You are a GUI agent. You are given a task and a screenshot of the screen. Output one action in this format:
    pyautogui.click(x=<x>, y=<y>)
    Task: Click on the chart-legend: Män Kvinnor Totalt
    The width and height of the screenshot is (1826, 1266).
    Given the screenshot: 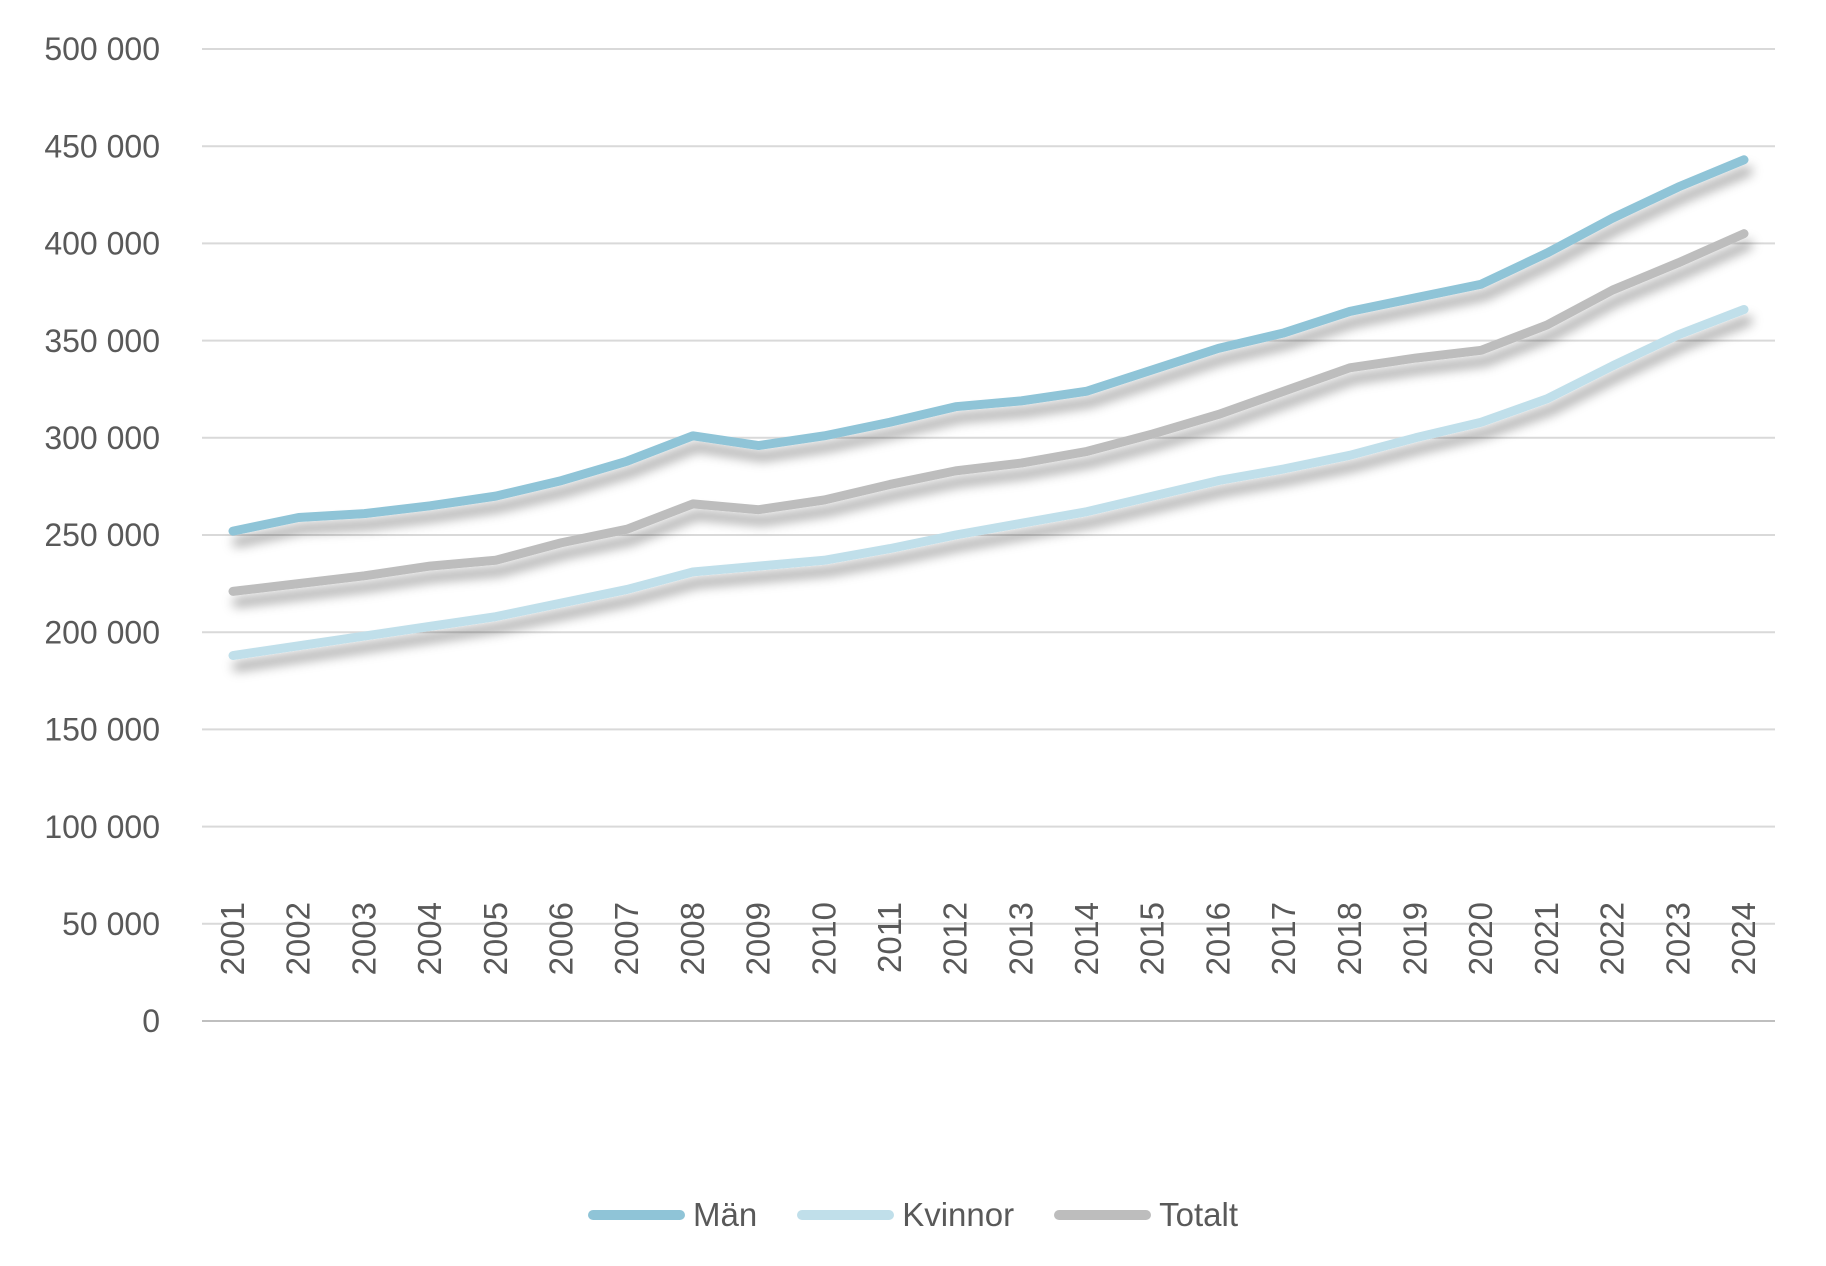 What is the action you would take?
    pyautogui.click(x=913, y=1214)
    